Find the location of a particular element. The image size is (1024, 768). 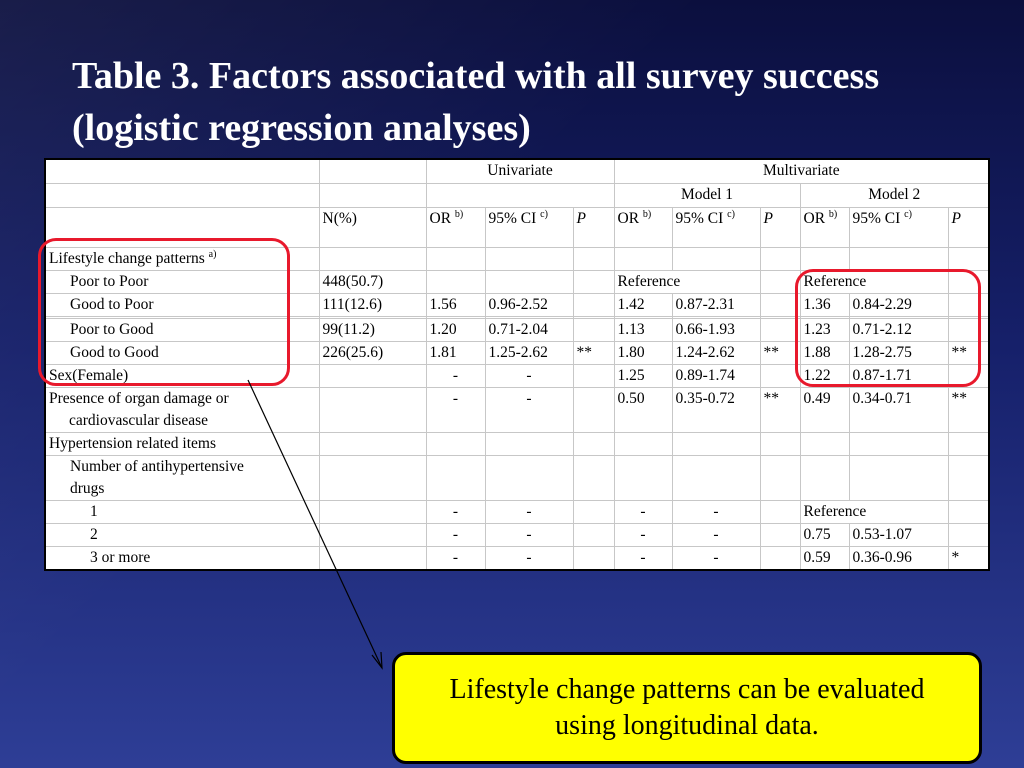

row-label: 2 is located at coordinates (181, 534).